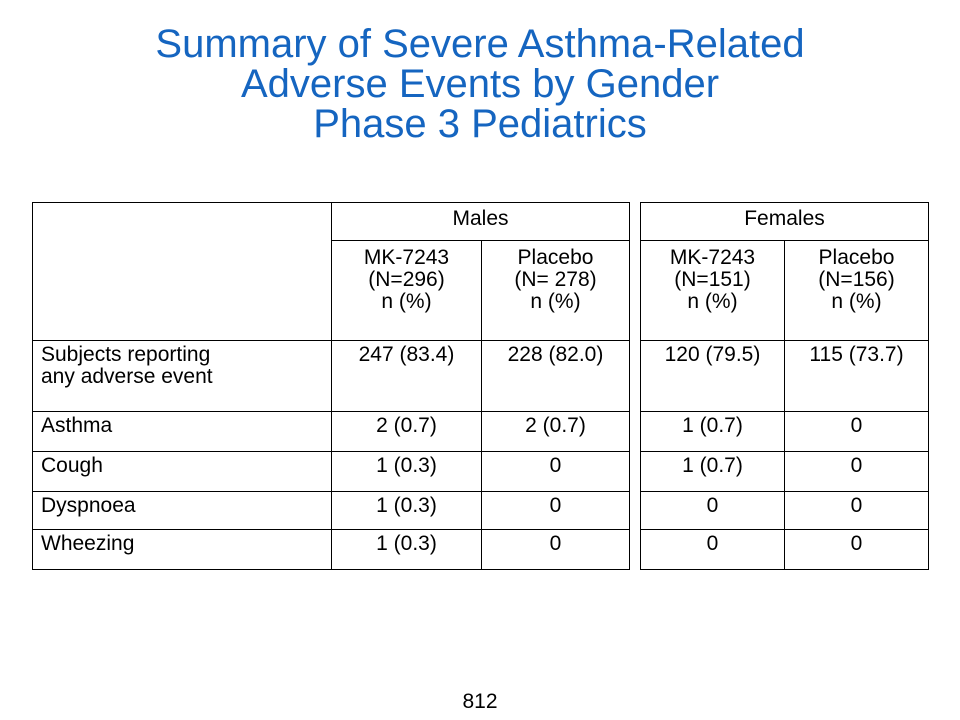 This screenshot has width=960, height=720. Describe the element at coordinates (712, 376) in the screenshot. I see `table-cell: 120 (79.5)` at that location.